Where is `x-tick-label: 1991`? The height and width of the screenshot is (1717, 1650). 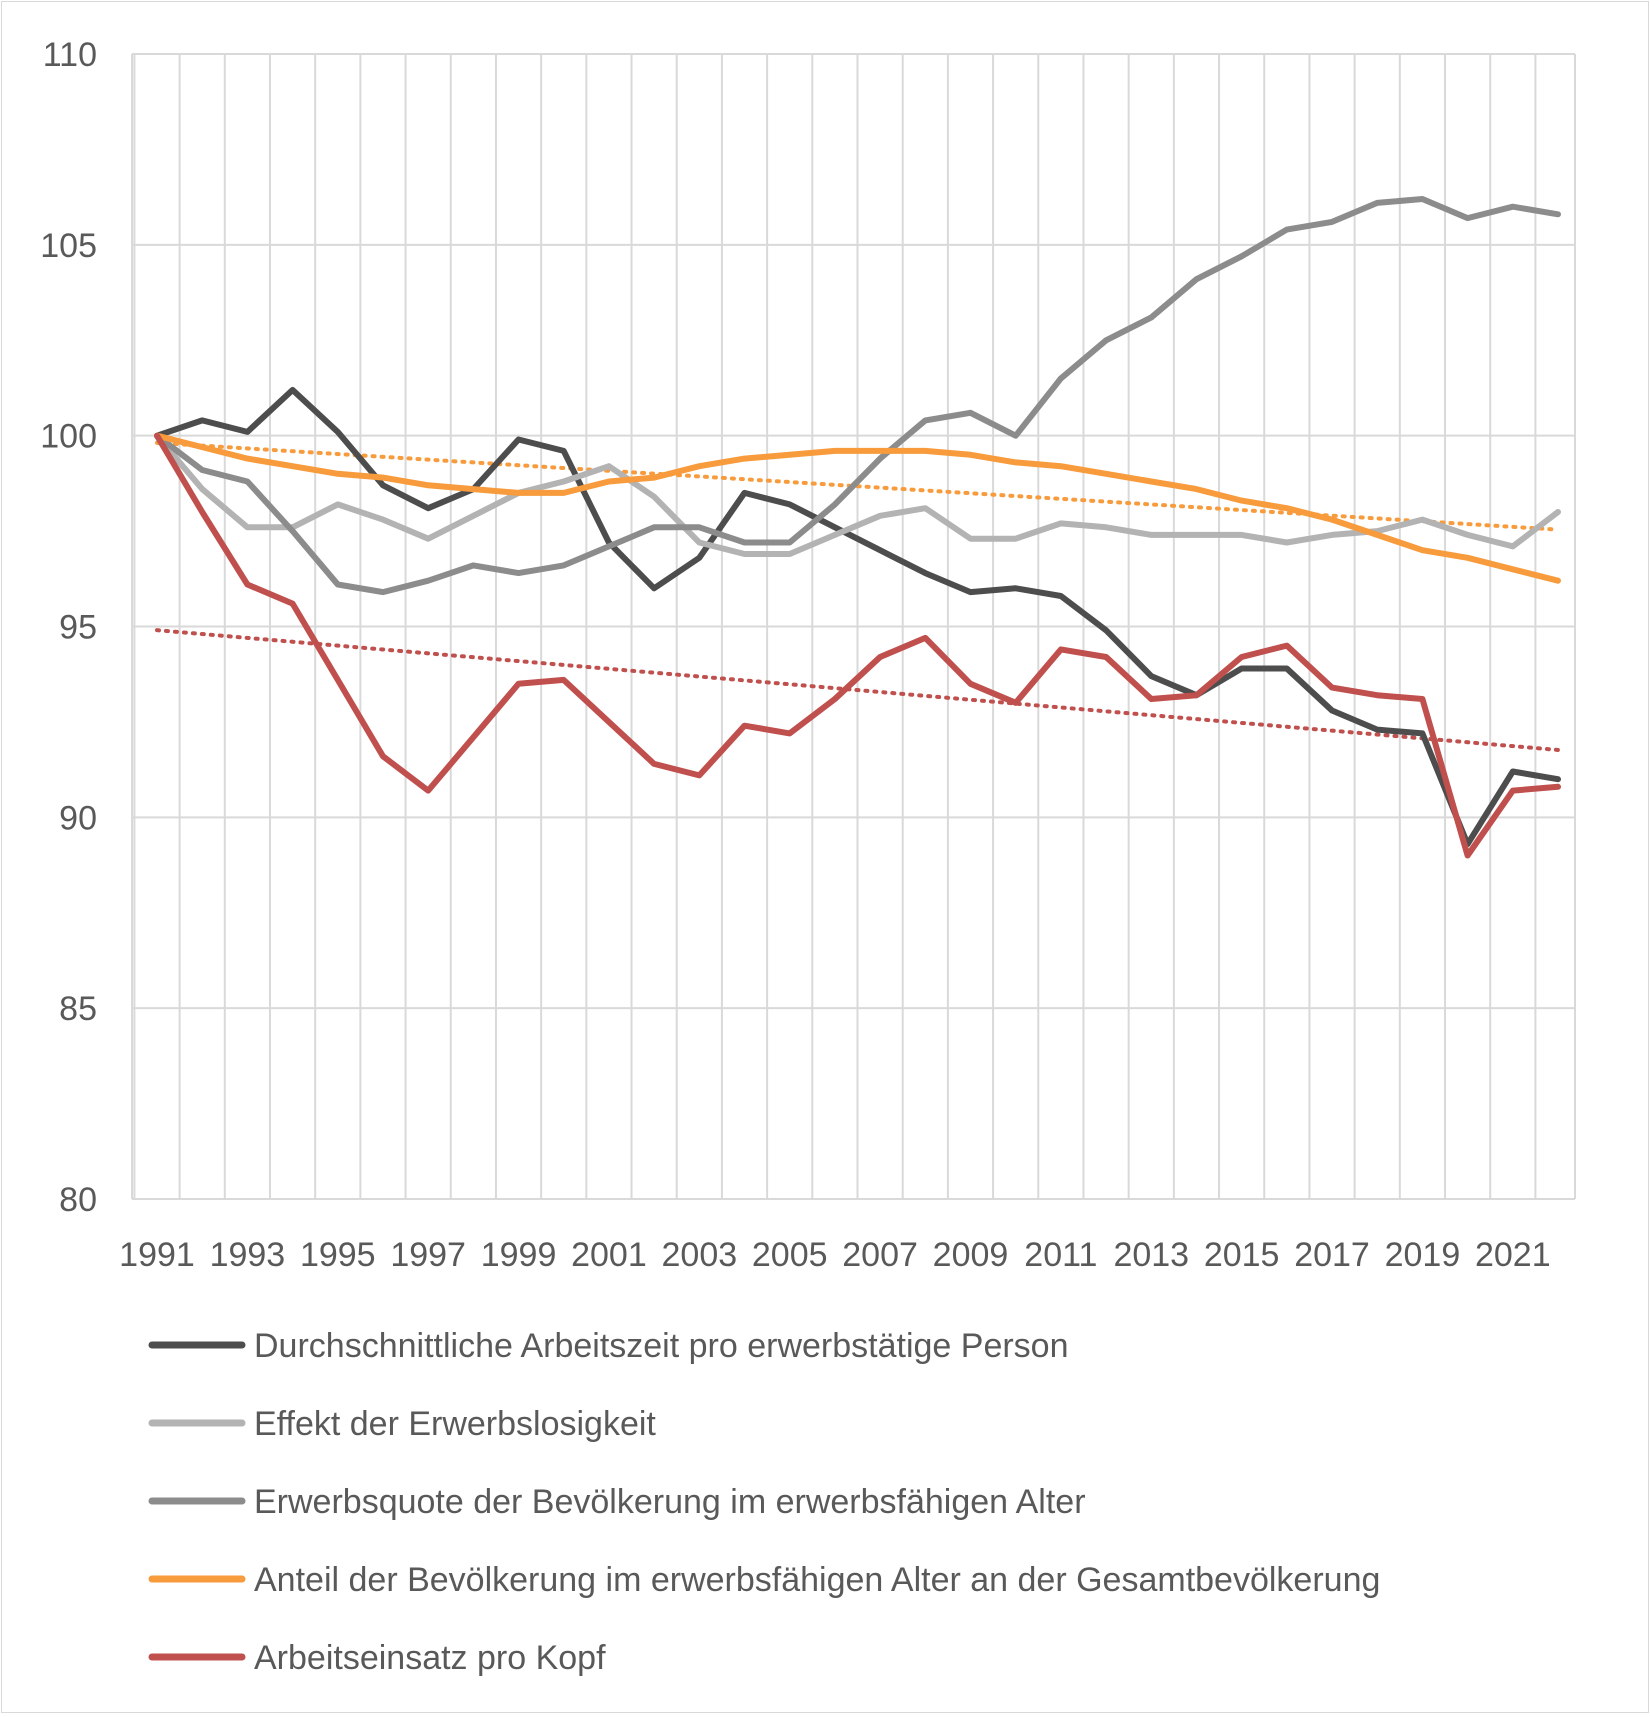 x-tick-label: 1991 is located at coordinates (157, 1255).